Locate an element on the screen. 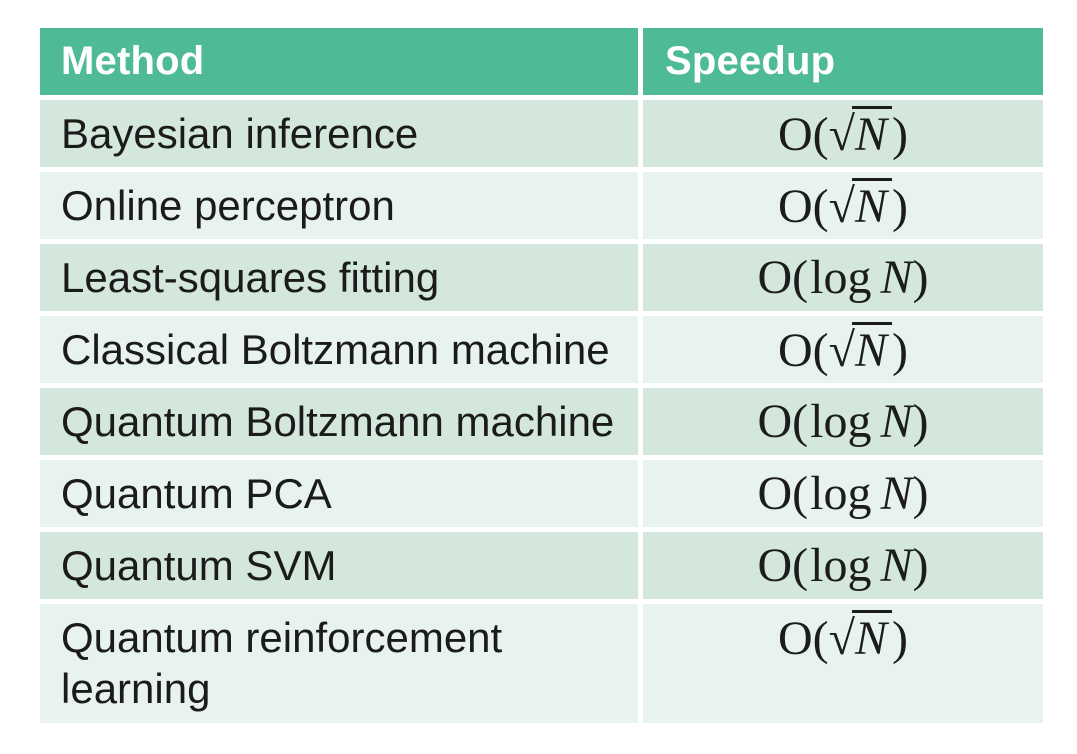  speedup-cell-classical-boltzmann-machine: O(√N) is located at coordinates (843, 349).